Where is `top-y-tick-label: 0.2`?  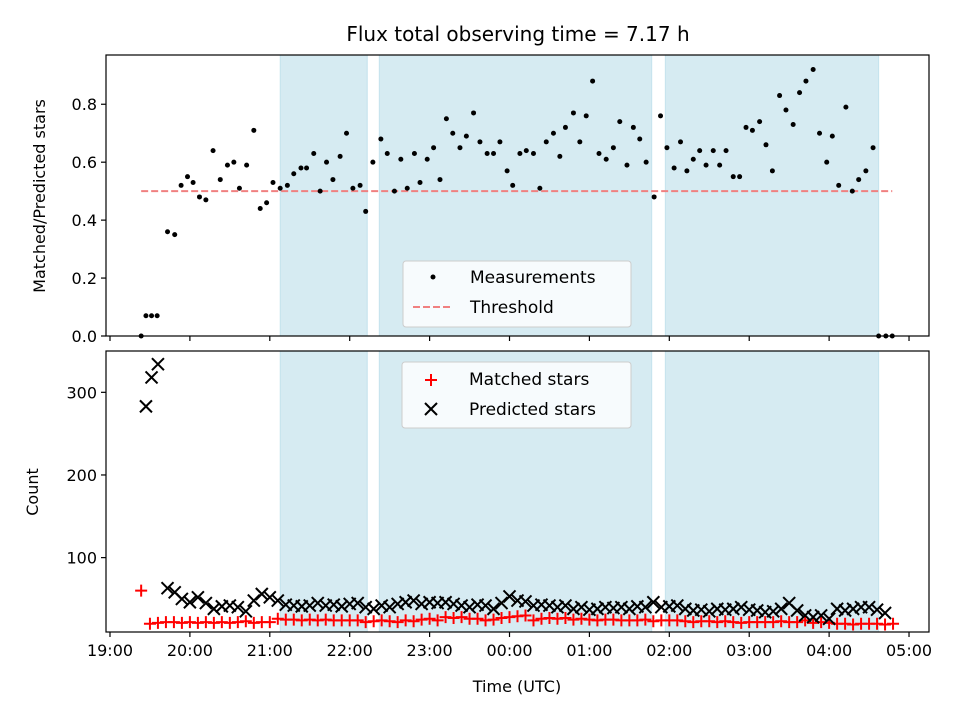
top-y-tick-label: 0.2 is located at coordinates (84, 278).